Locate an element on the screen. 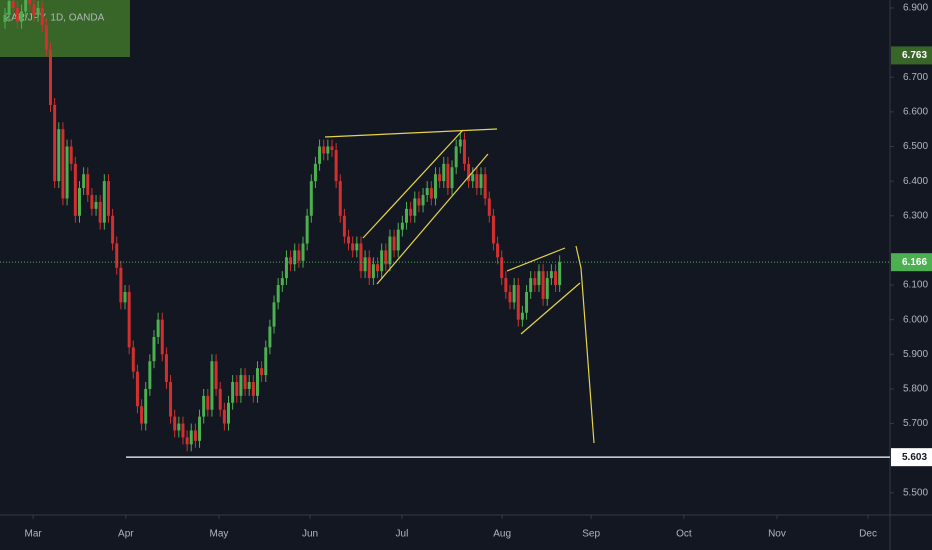 Image resolution: width=932 pixels, height=550 pixels. x-tick-label: Dec is located at coordinates (868, 534).